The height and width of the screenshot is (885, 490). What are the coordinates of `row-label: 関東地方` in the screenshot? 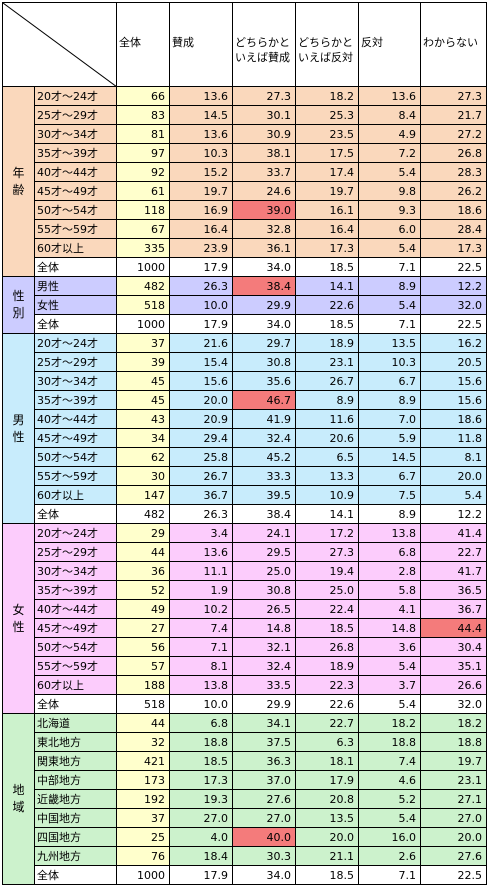 It's located at (75, 761).